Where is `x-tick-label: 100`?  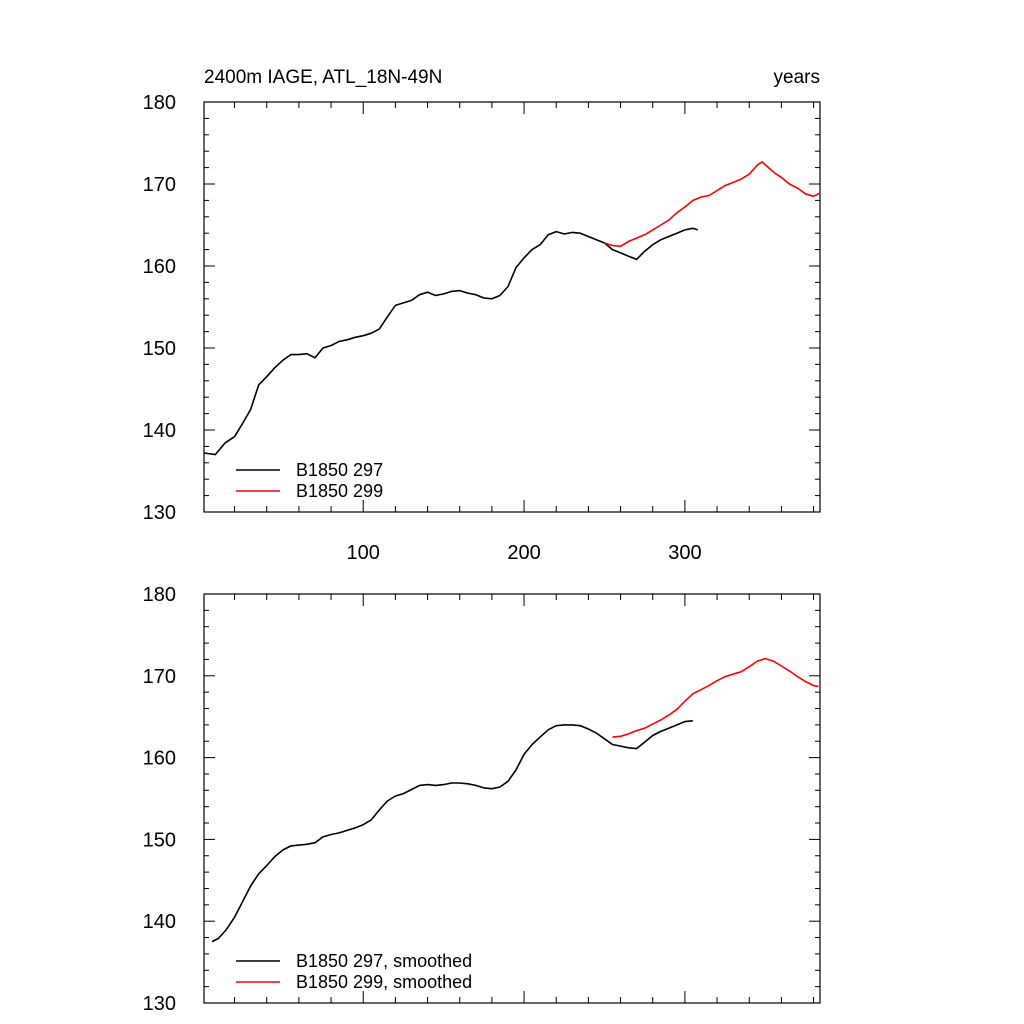 x-tick-label: 100 is located at coordinates (363, 553).